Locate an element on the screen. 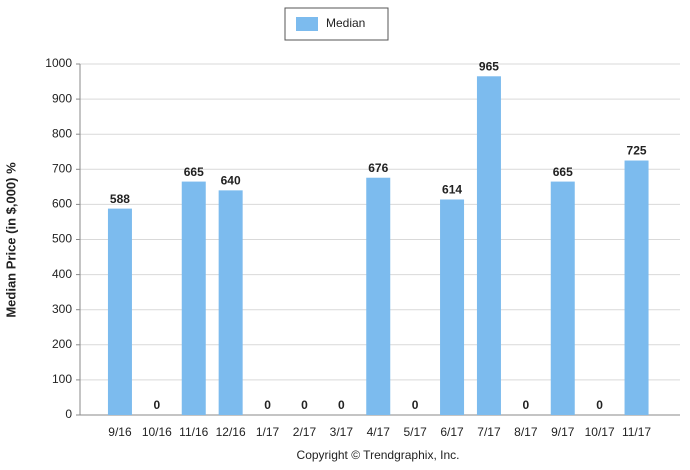 Image resolution: width=690 pixels, height=470 pixels. x-tick-label: 10/17 is located at coordinates (600, 432).